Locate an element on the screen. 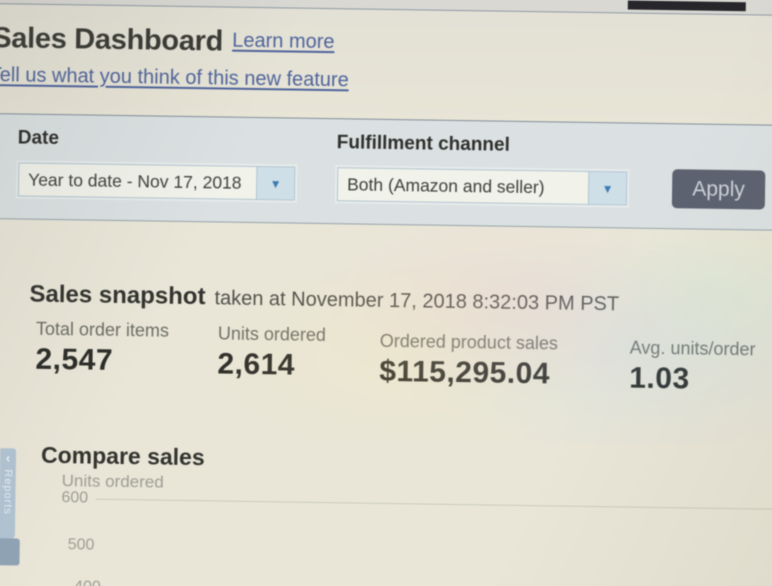  fulfillment-filter-label: Fulfillment channel is located at coordinates (423, 144).